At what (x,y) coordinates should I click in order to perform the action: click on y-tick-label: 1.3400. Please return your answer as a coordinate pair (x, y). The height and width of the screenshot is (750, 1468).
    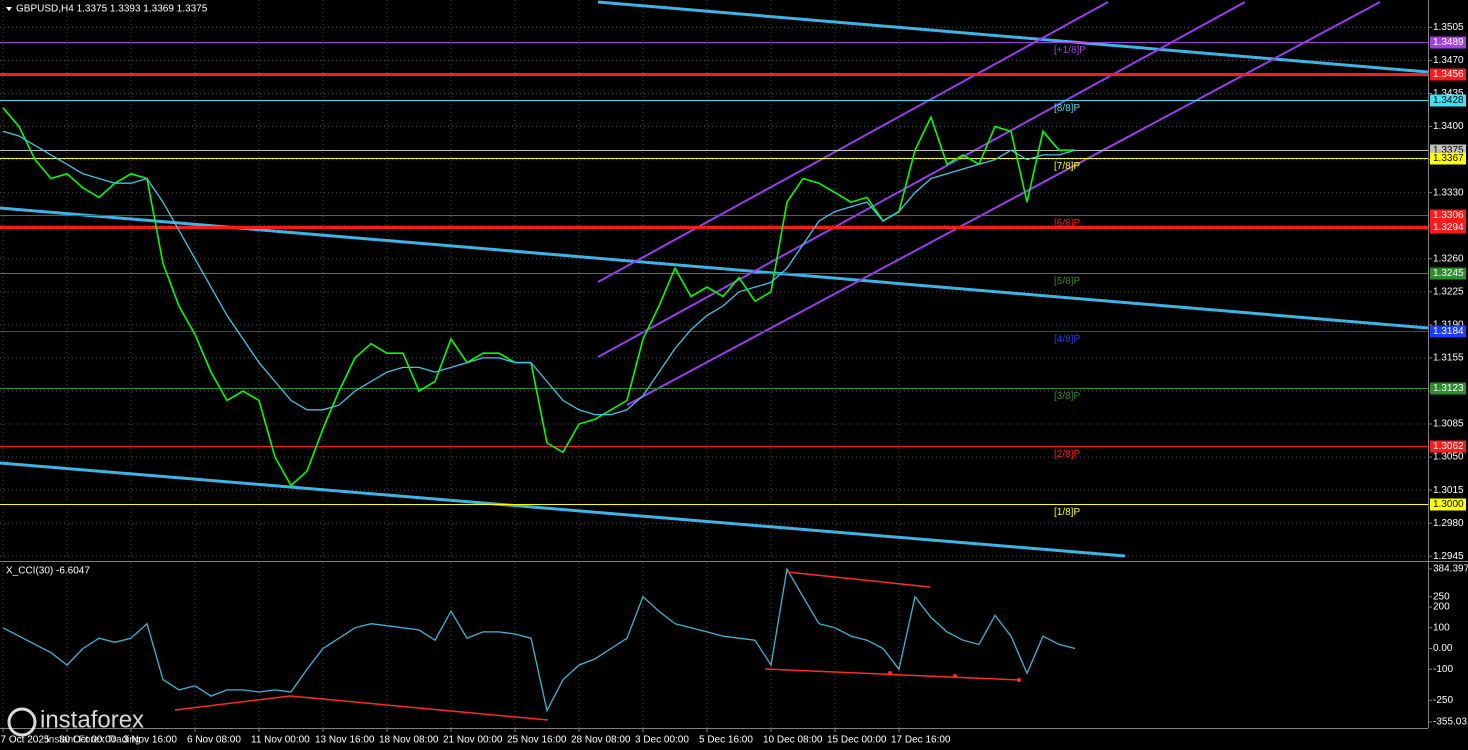
    Looking at the image, I should click on (1448, 126).